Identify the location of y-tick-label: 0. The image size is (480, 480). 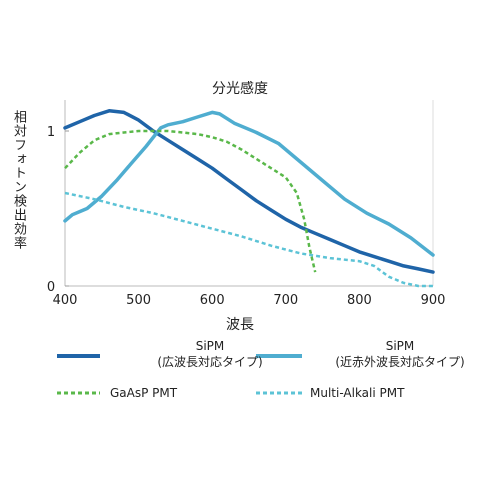
(51, 287).